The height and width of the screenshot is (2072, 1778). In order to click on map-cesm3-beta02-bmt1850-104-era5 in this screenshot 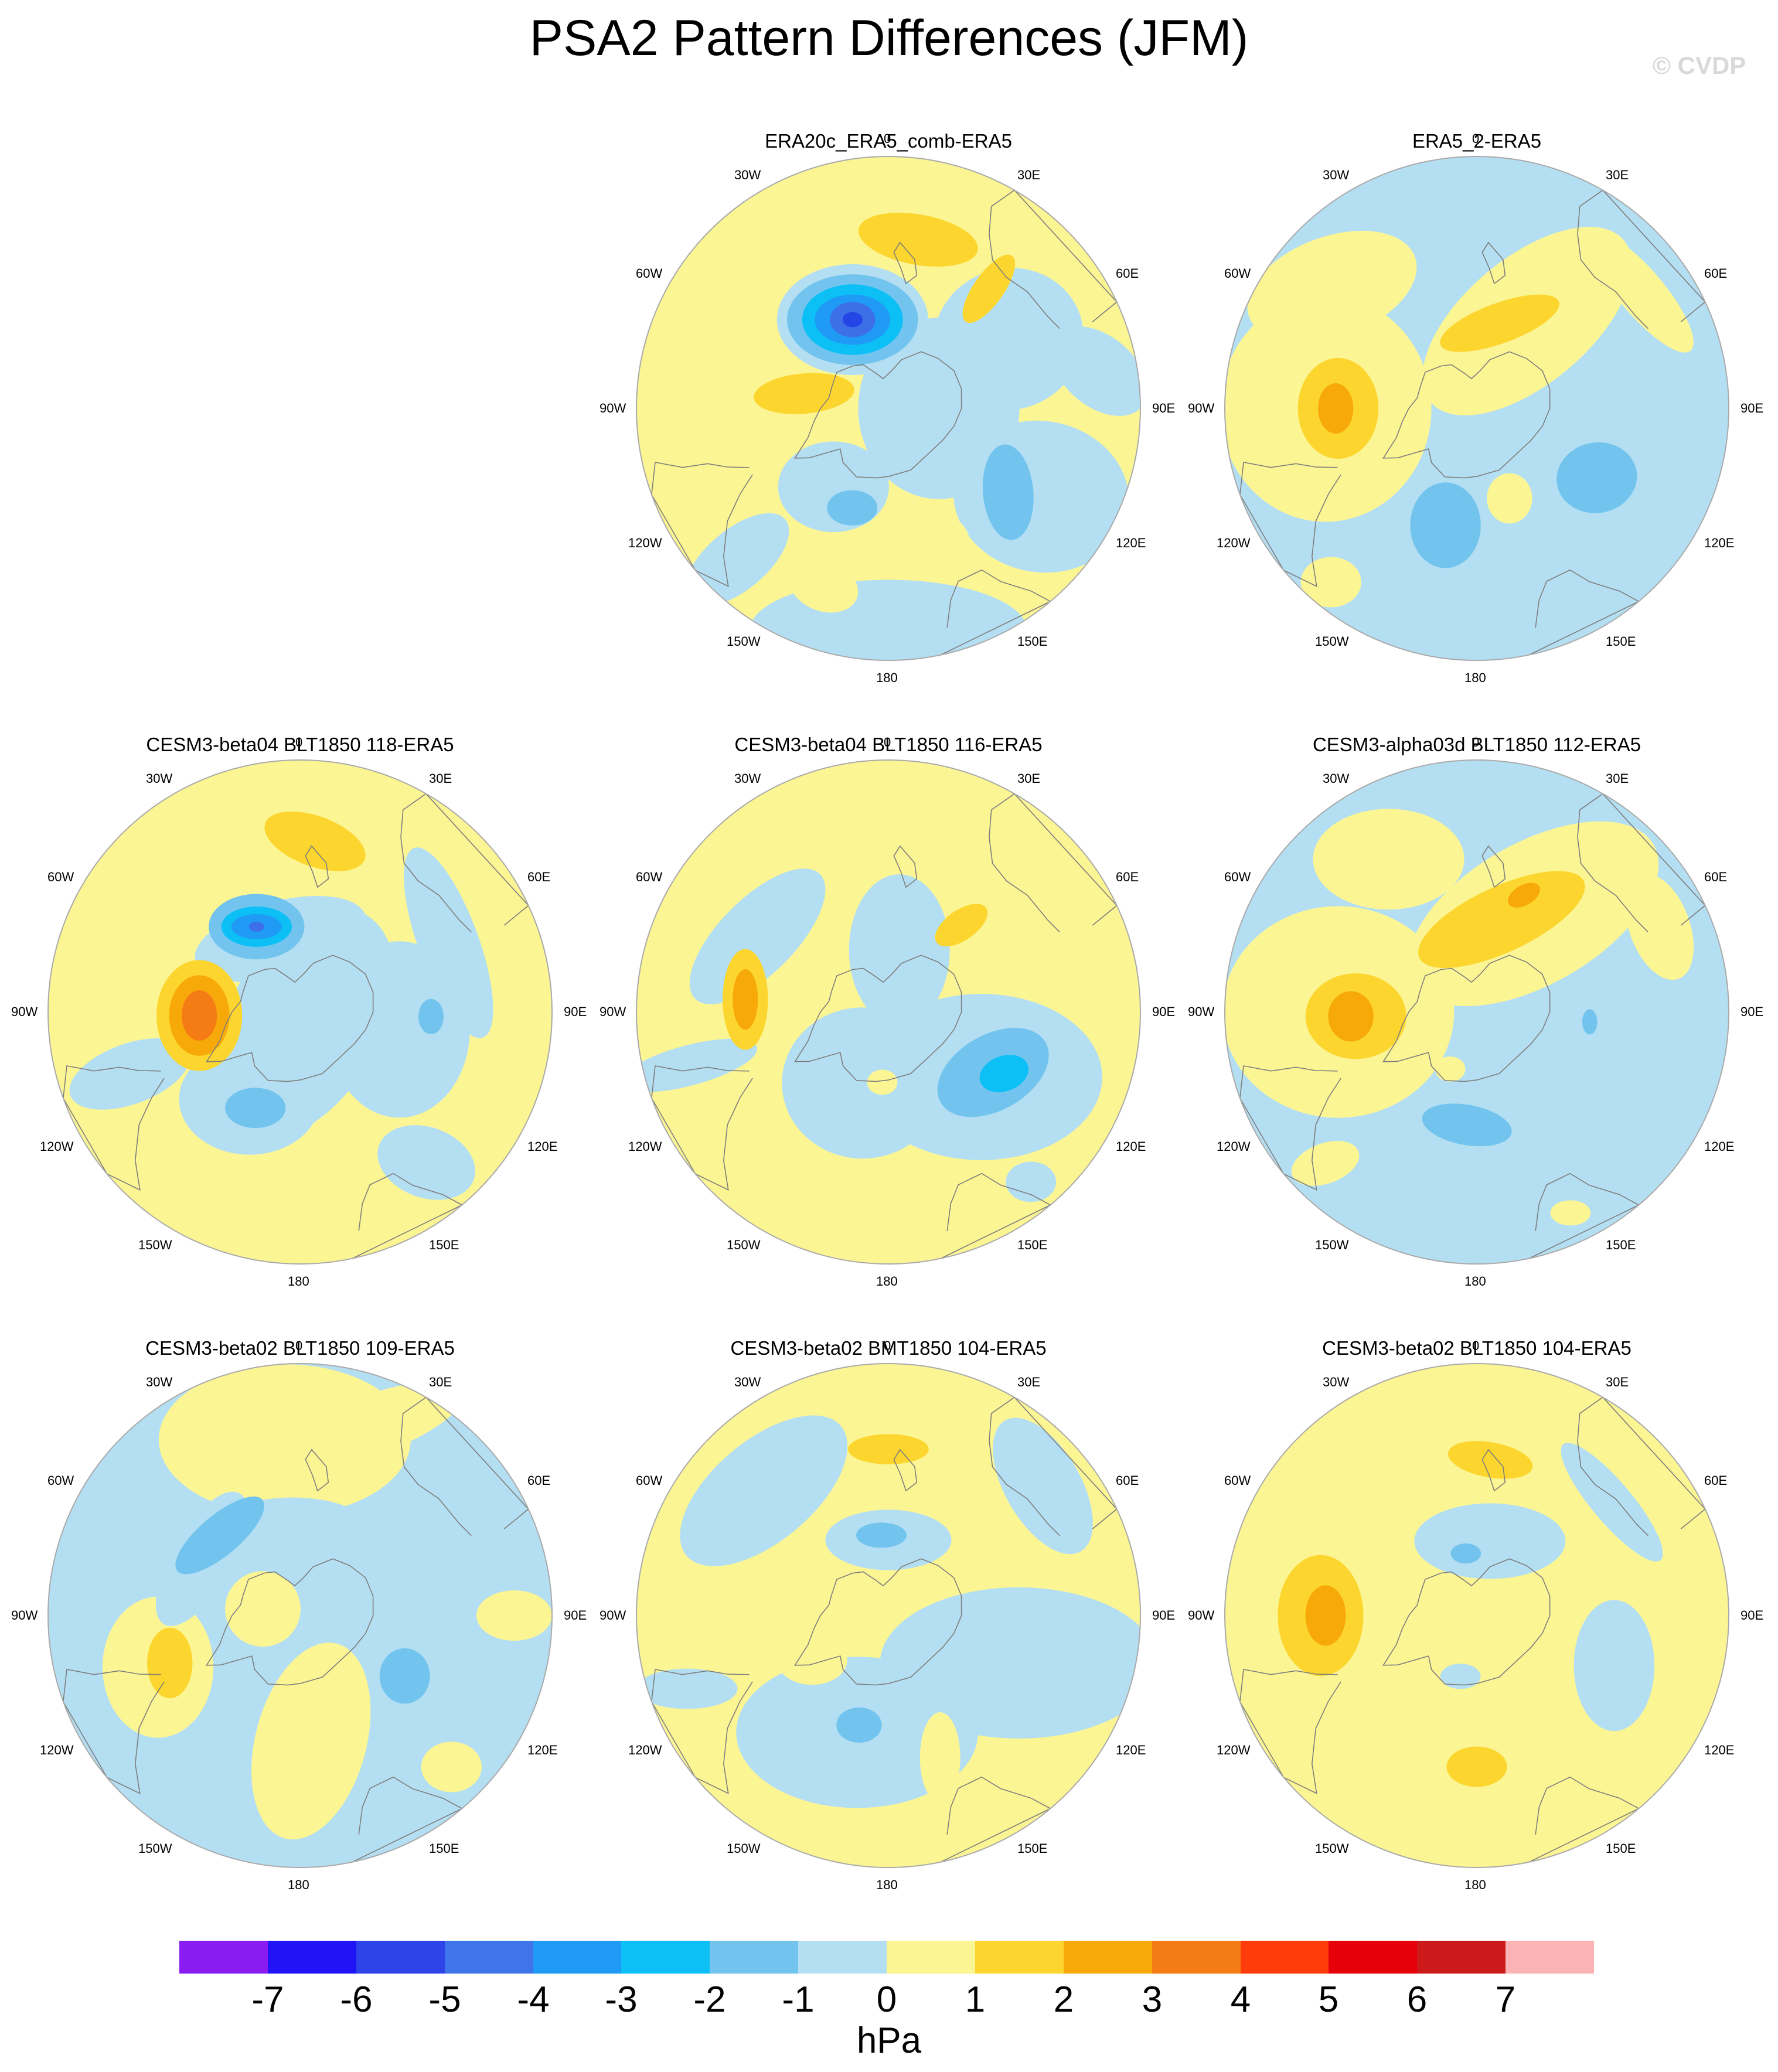, I will do `click(888, 1615)`.